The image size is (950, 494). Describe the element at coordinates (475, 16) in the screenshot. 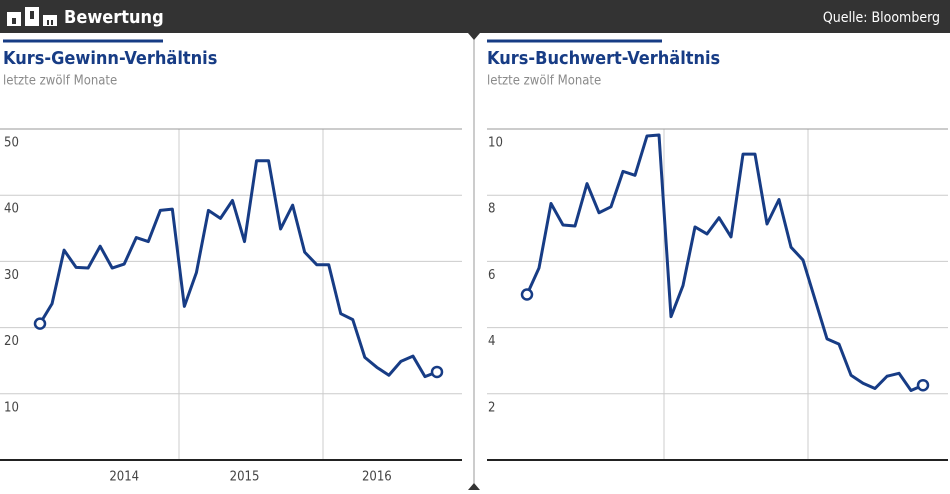

I see `header-bar` at that location.